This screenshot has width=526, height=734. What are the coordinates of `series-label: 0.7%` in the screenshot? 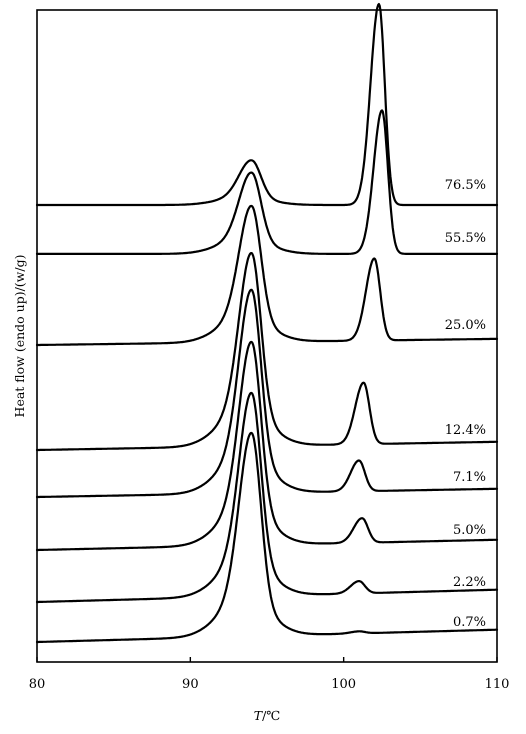 It's located at (469, 622).